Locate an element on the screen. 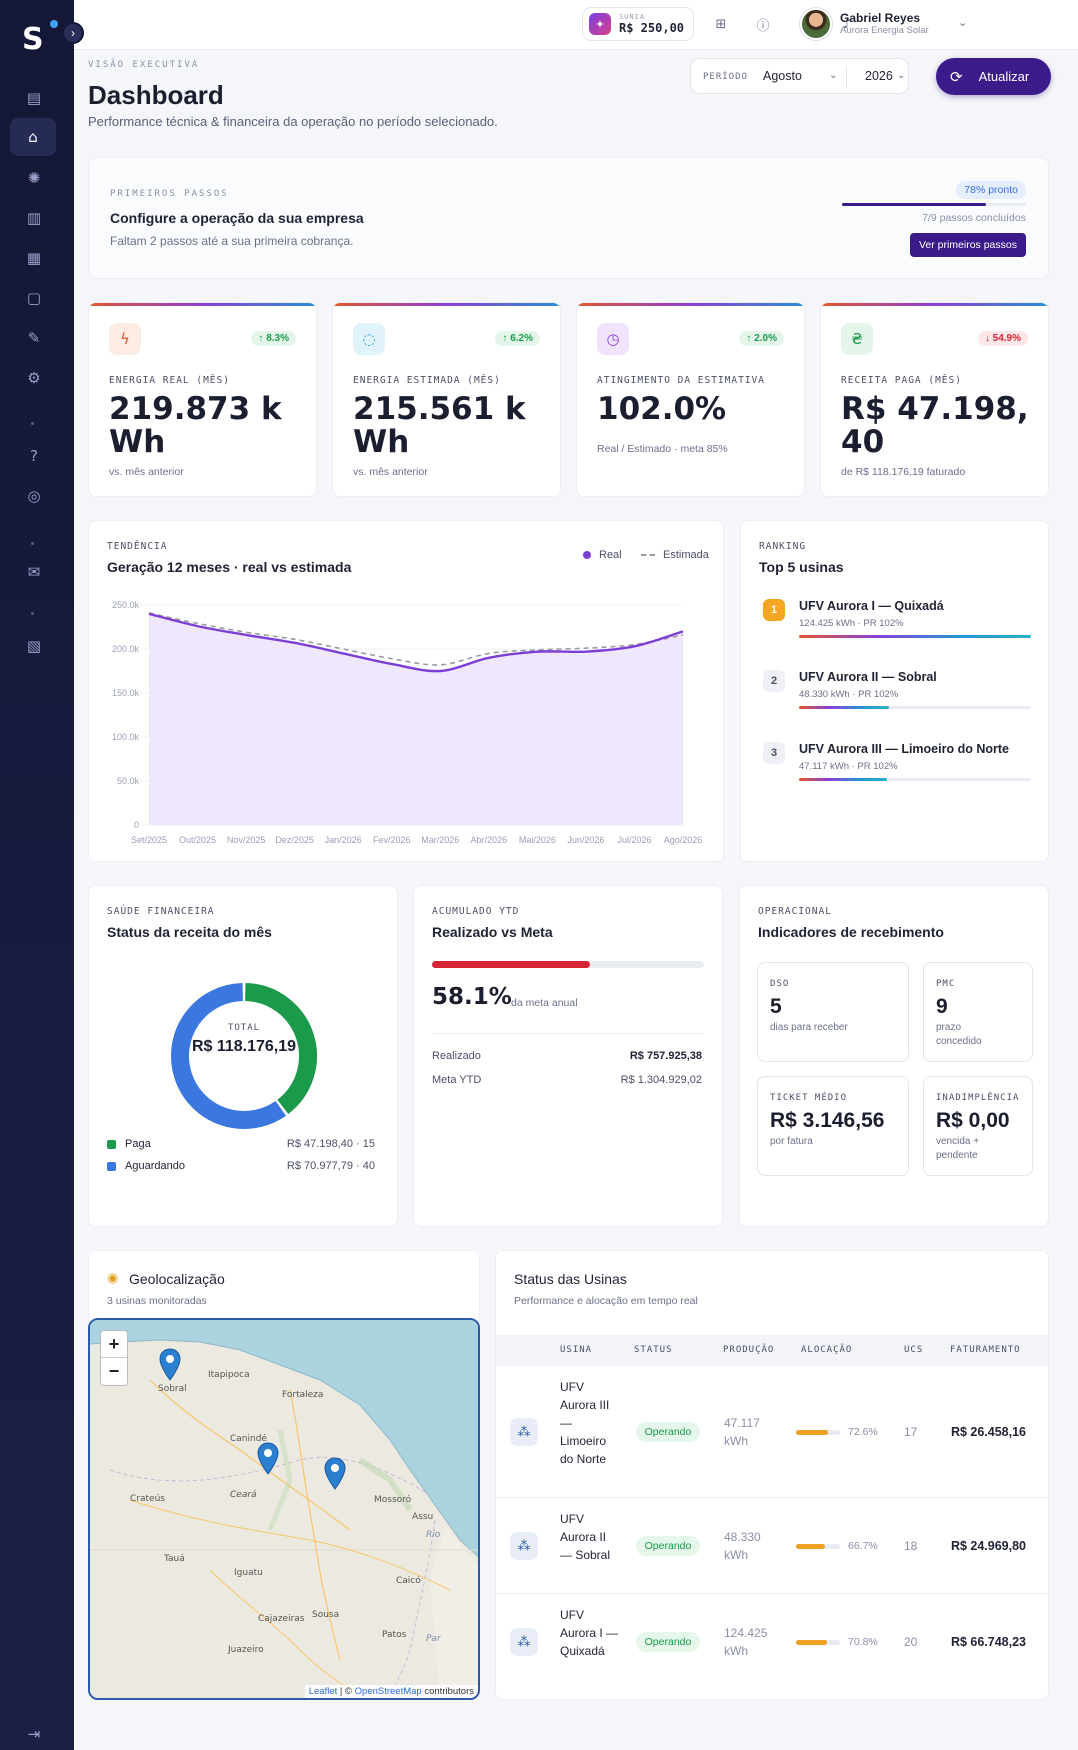 The height and width of the screenshot is (1750, 1078). gear-icon: ⚙ is located at coordinates (34, 378).